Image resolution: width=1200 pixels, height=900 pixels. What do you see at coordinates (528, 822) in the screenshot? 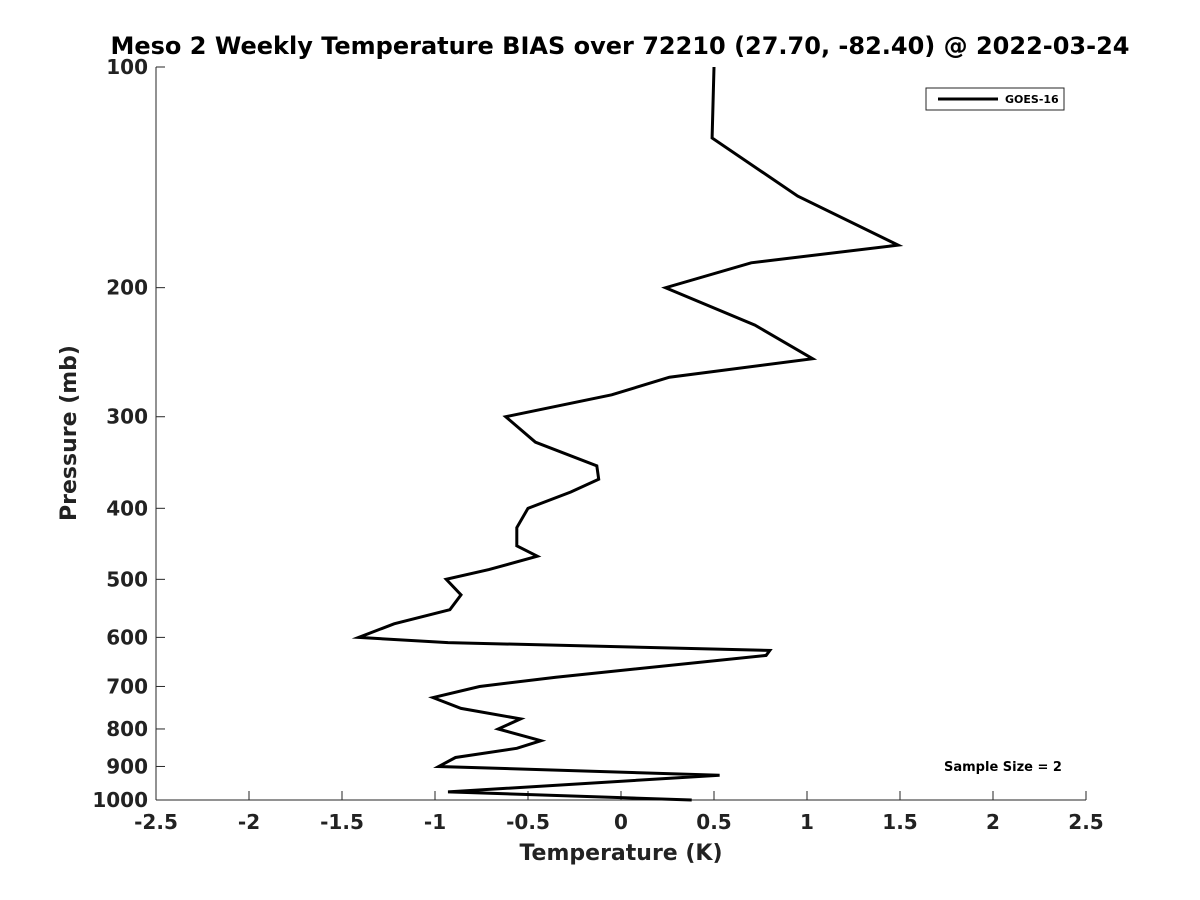
I see `x-tick-label: -0.5` at bounding box center [528, 822].